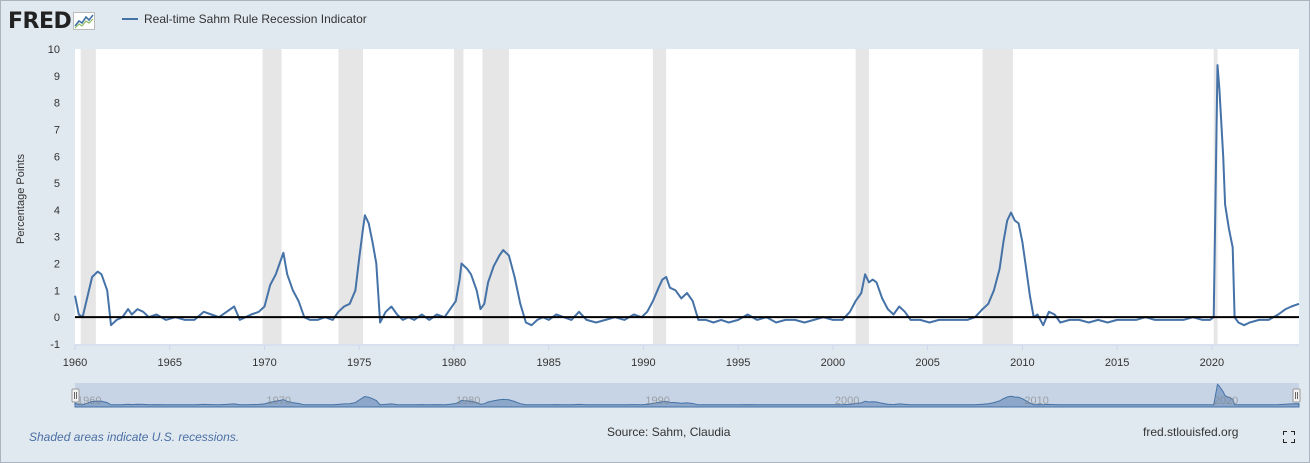 This screenshot has width=1310, height=463. I want to click on y-tick-label: 7, so click(57, 130).